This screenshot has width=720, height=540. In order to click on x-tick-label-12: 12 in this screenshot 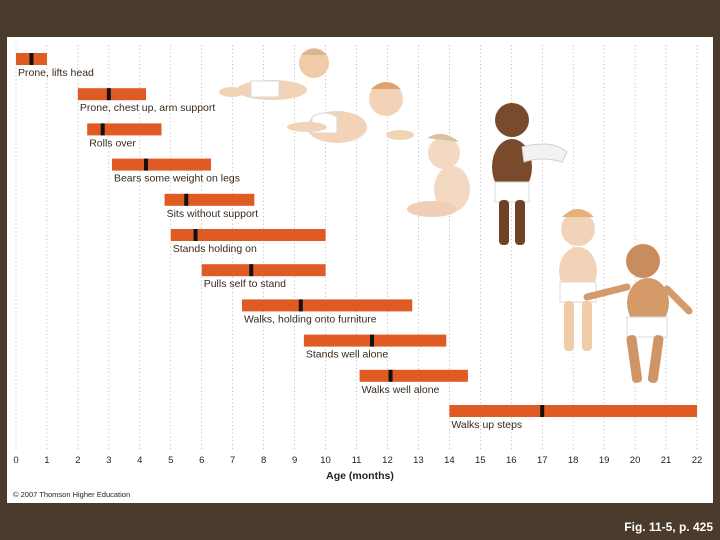, I will do `click(387, 460)`.